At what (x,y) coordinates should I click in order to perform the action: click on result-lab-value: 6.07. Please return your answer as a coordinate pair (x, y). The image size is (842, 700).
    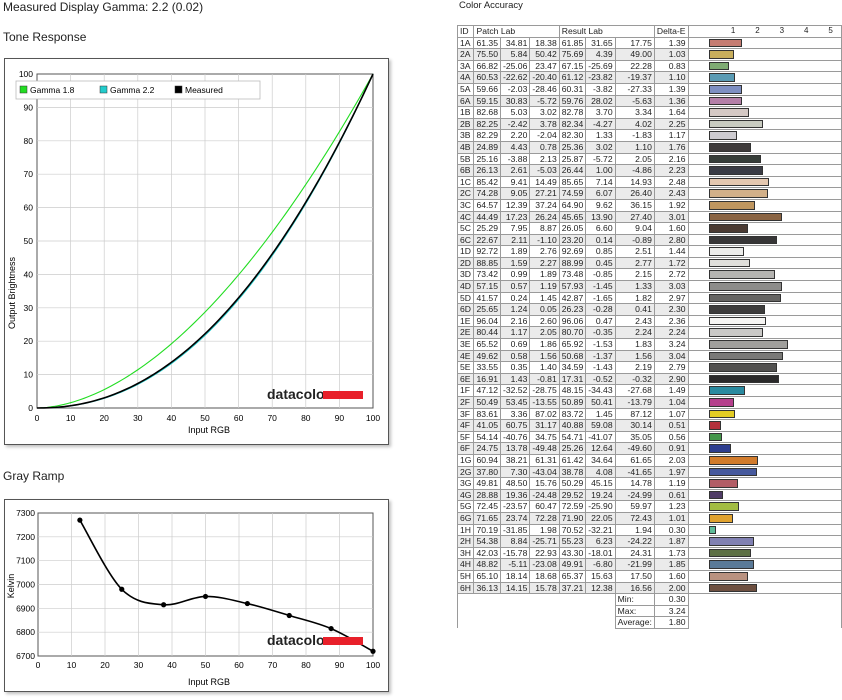
    Looking at the image, I should click on (600, 193).